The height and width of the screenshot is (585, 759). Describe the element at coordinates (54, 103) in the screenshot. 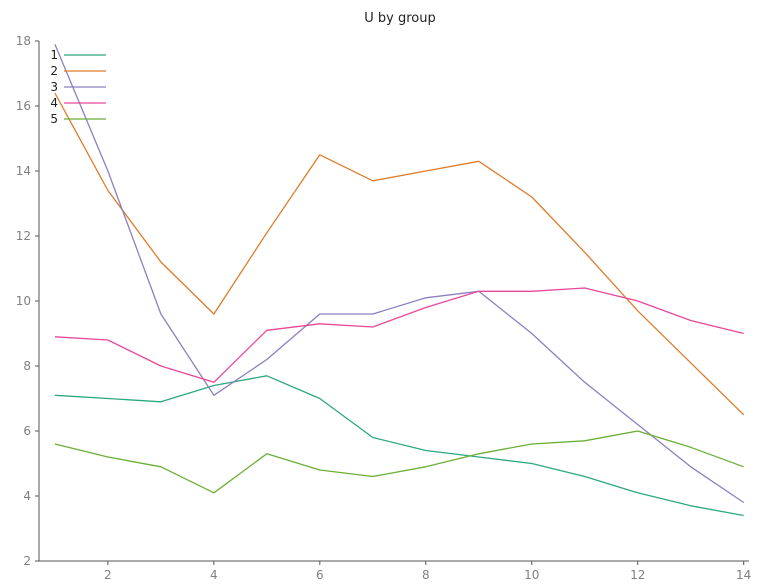

I see `legend-label-4: 4` at that location.